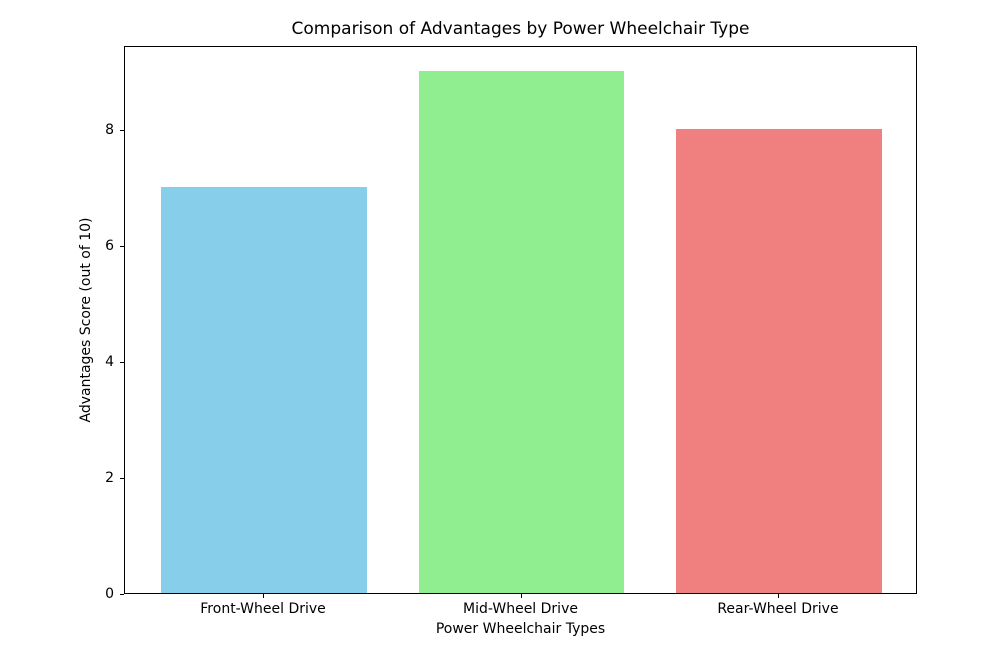  I want to click on x-tick-label-rear-wheel-drive: Rear-Wheel Drive, so click(778, 609).